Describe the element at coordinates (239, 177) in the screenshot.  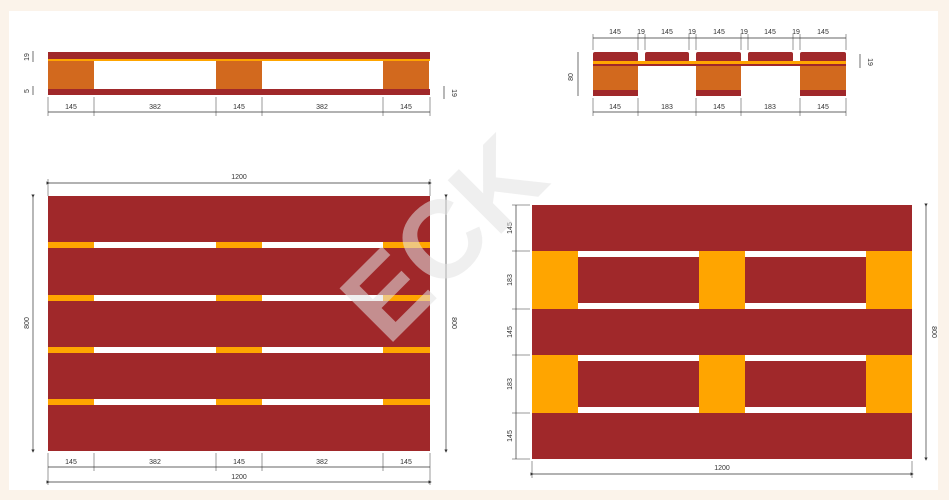
I see `dim-width-top: 1200` at that location.